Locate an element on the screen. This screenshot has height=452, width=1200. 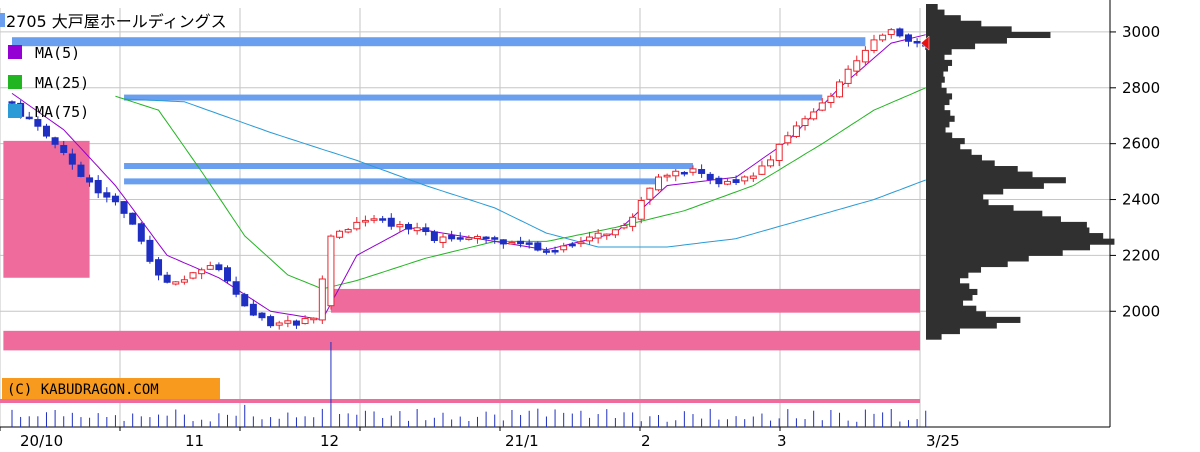
legend-label-ma5: MA(5) is located at coordinates (57, 53).